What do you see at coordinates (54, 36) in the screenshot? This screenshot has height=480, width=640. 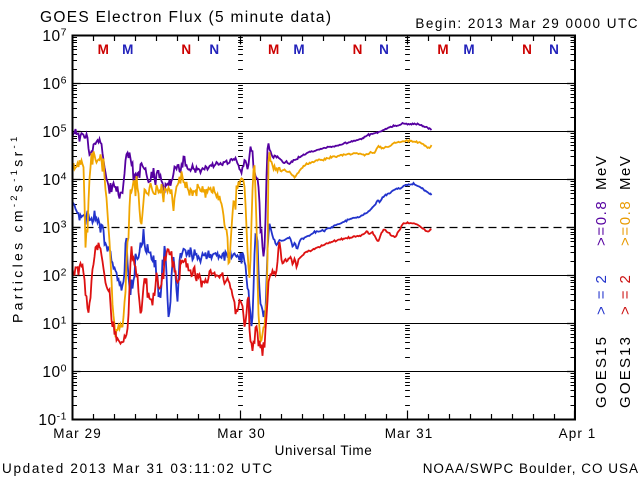 I see `svg-text: 10⁷` at bounding box center [54, 36].